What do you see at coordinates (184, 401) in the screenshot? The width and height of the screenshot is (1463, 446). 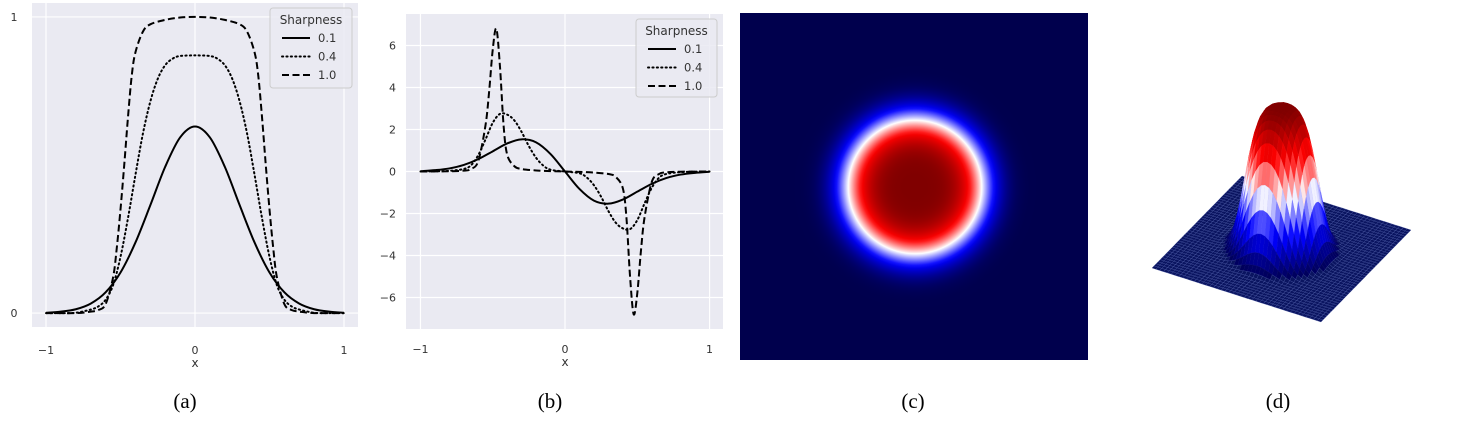 I see `caption-a: (a)` at bounding box center [184, 401].